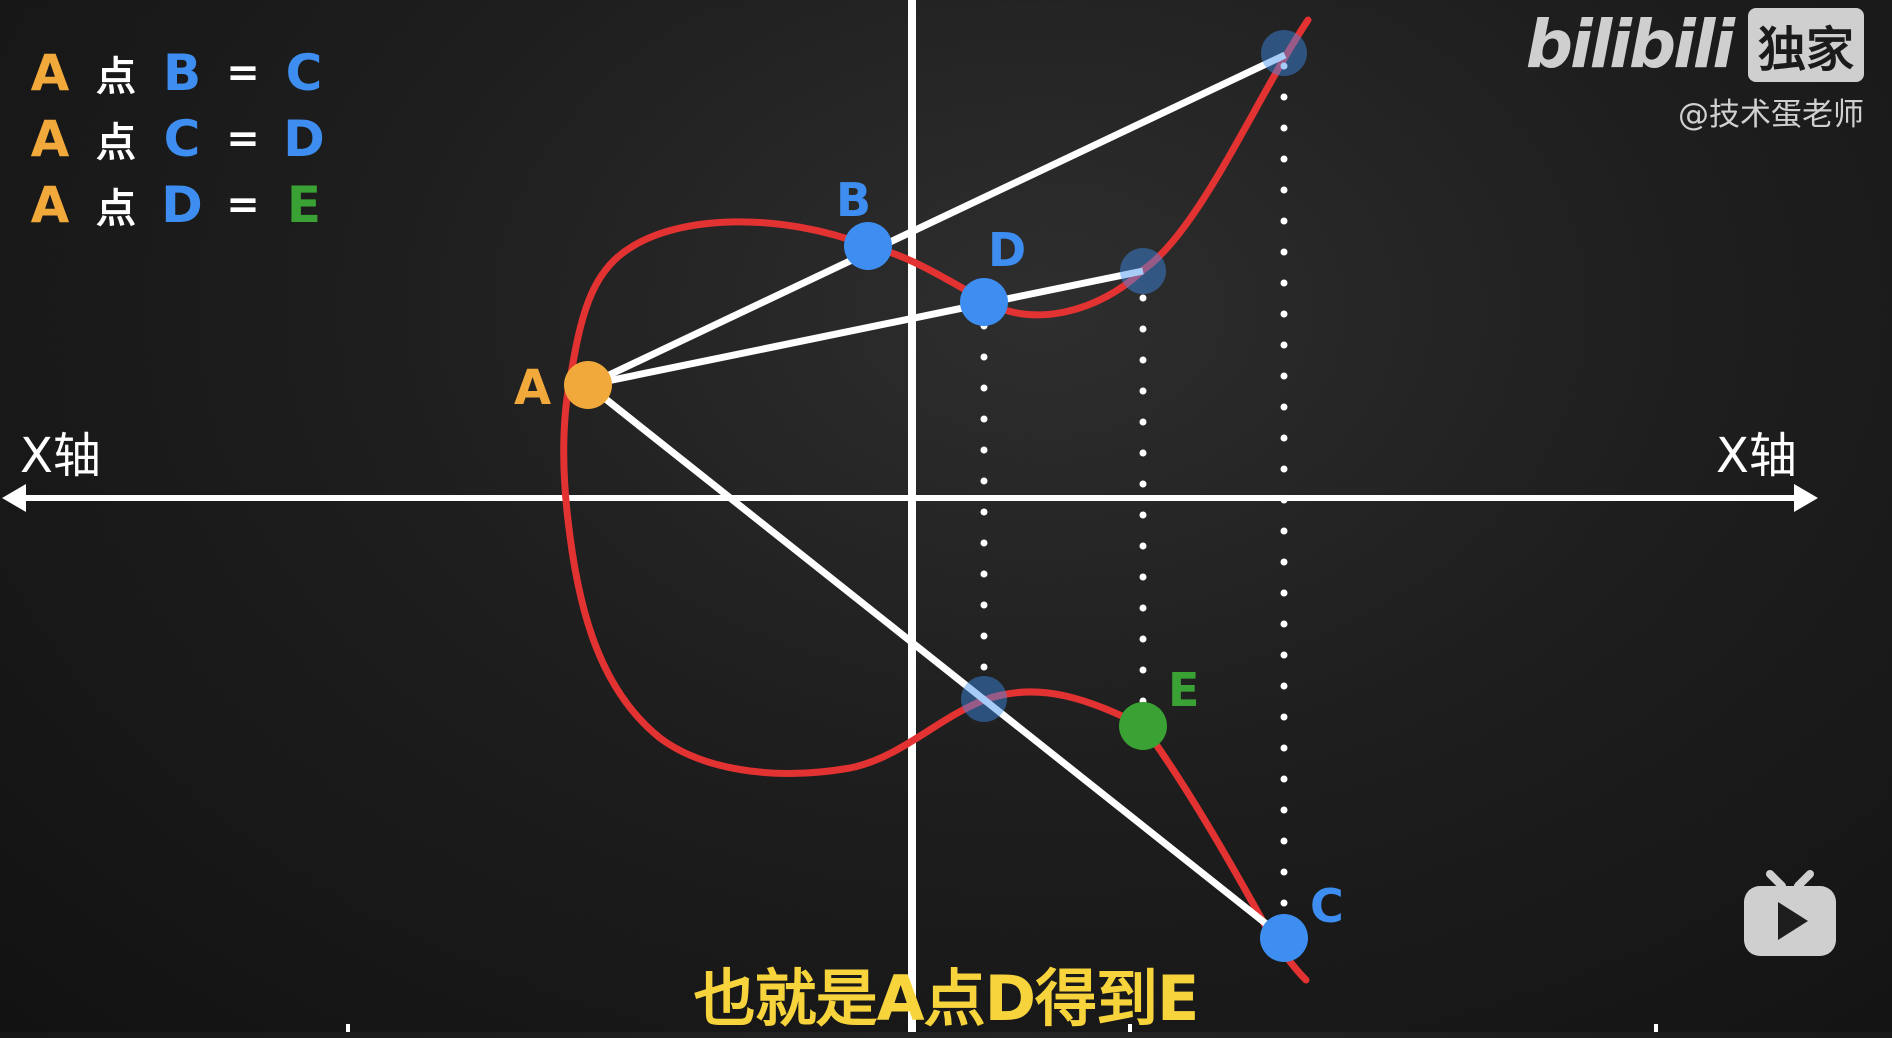 Image resolution: width=1892 pixels, height=1038 pixels. Describe the element at coordinates (1143, 726) in the screenshot. I see `point-E` at that location.